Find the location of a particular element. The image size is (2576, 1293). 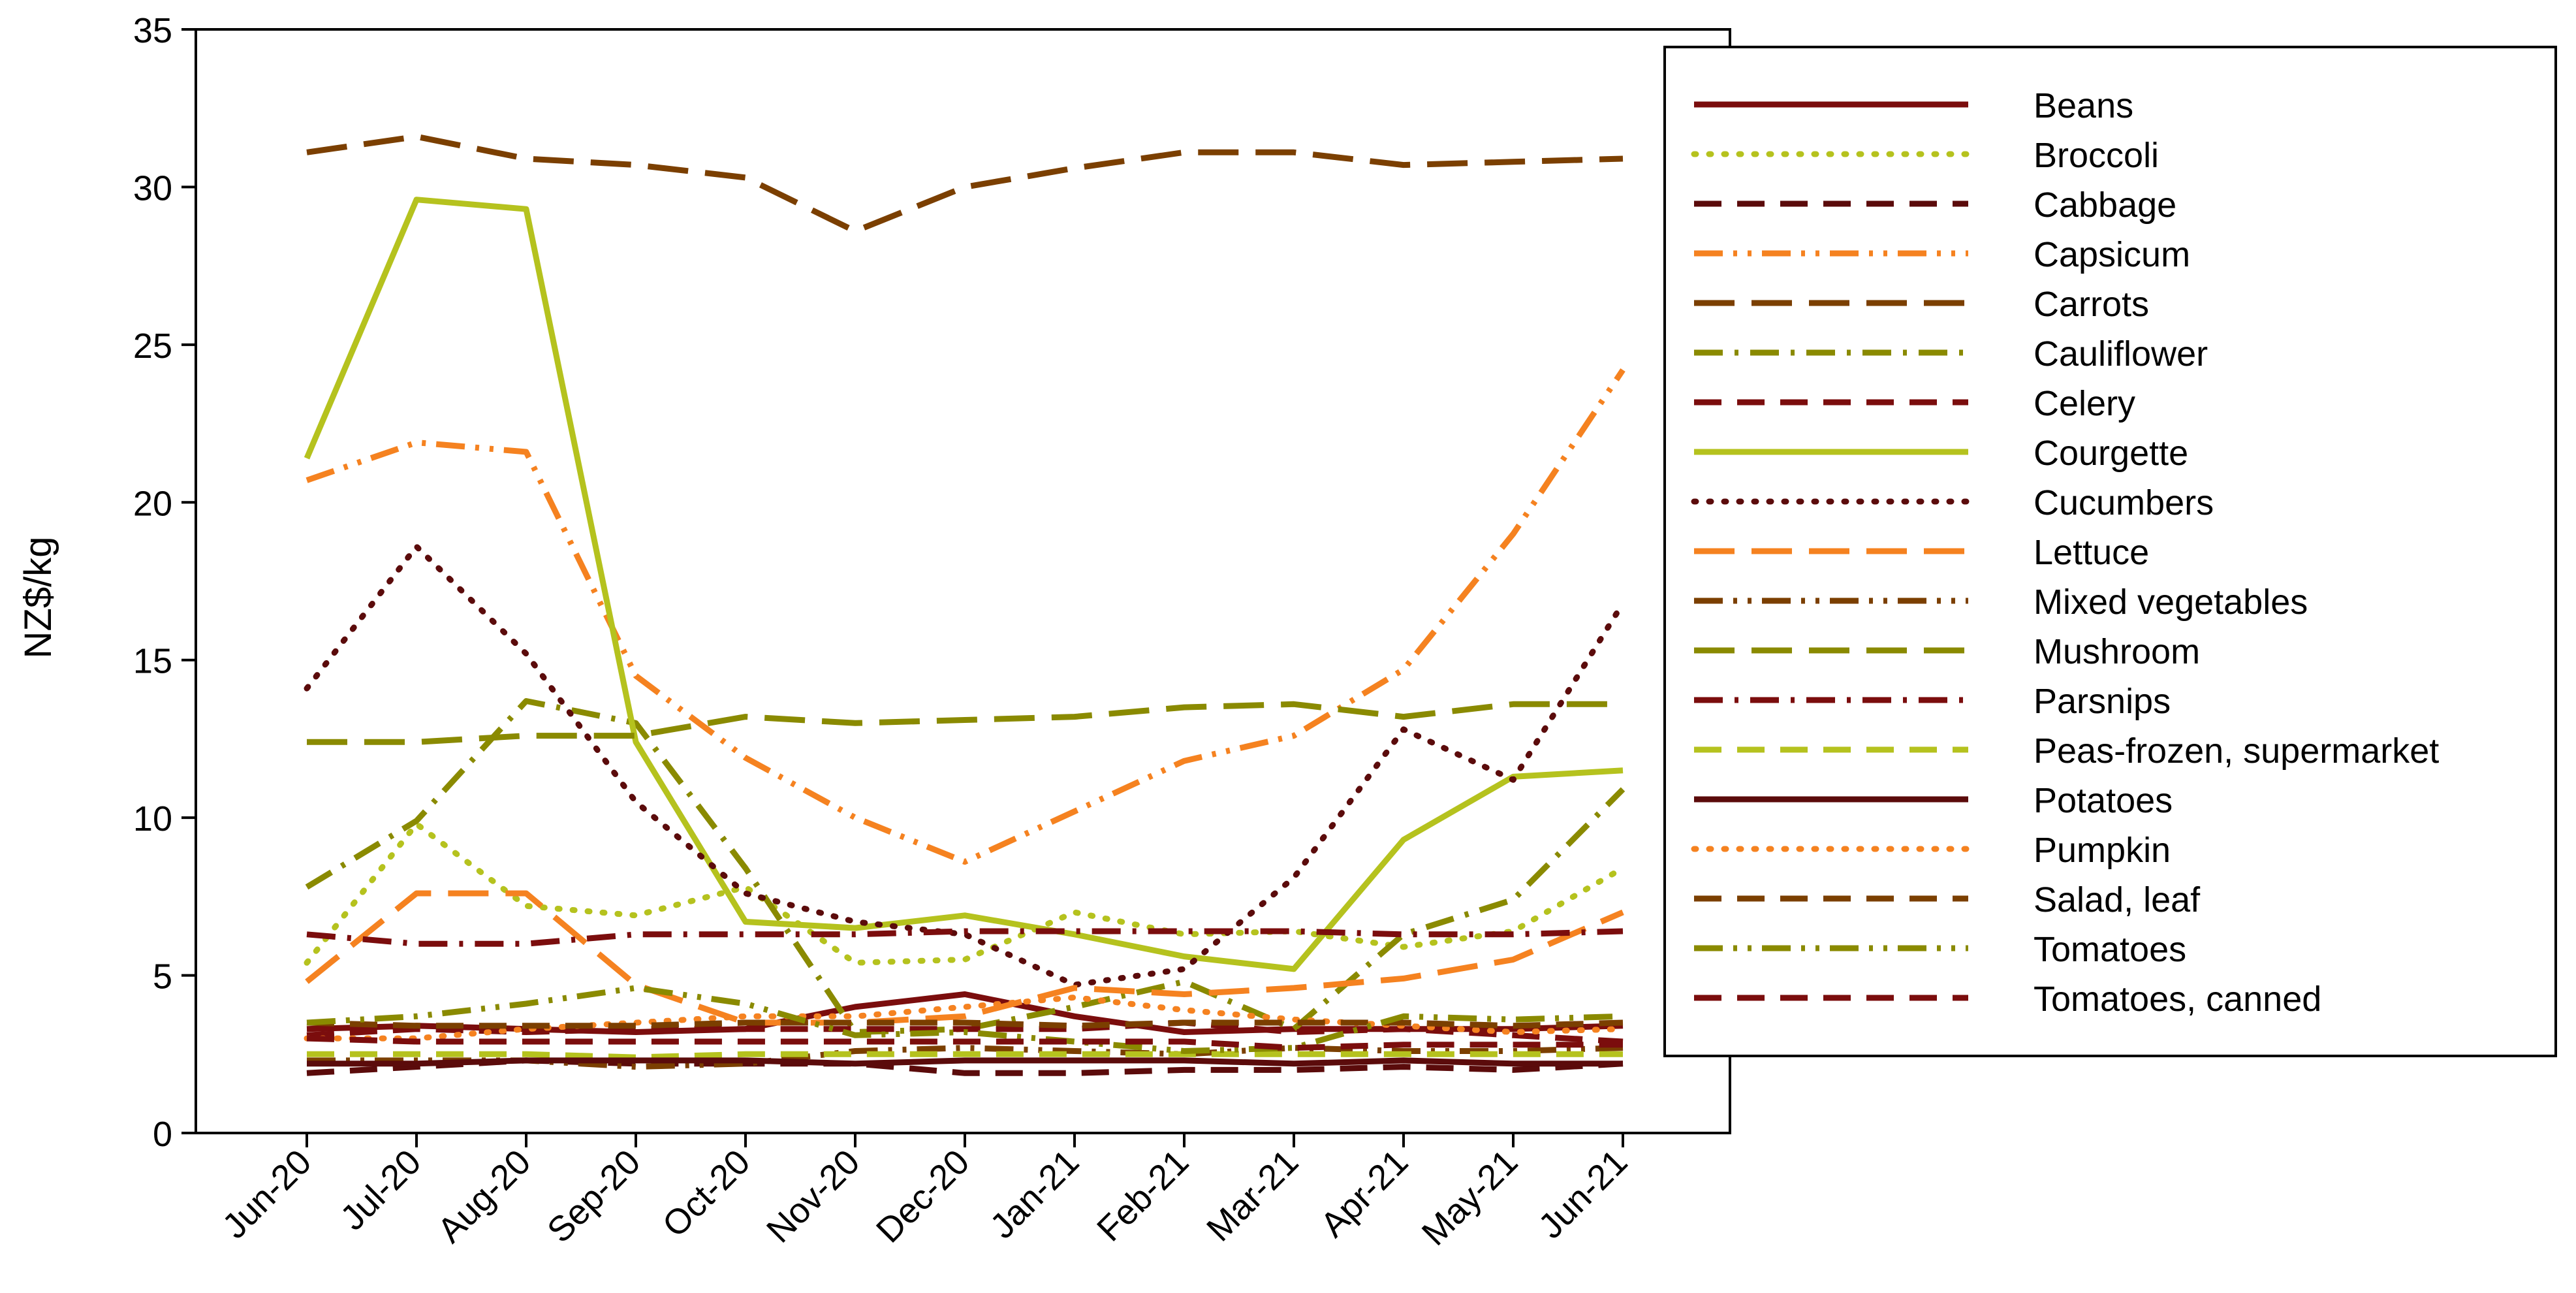

series-line-salad-leaf is located at coordinates (965, 1024).